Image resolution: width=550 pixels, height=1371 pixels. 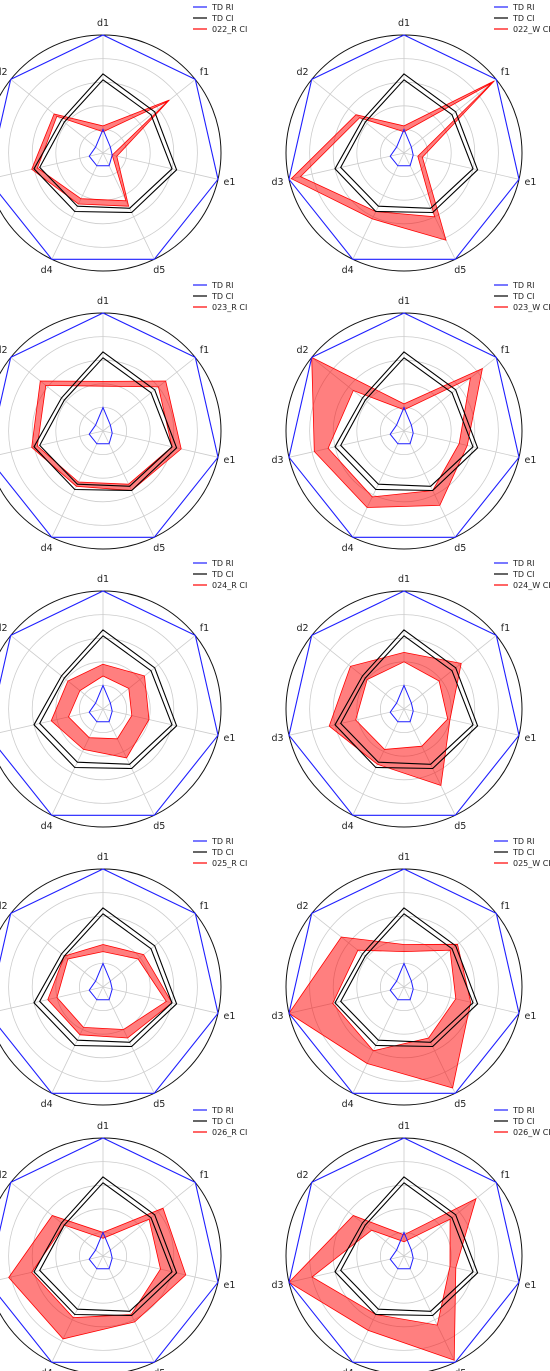 What do you see at coordinates (531, 29) in the screenshot?
I see `legend-label: 022_W CI` at bounding box center [531, 29].